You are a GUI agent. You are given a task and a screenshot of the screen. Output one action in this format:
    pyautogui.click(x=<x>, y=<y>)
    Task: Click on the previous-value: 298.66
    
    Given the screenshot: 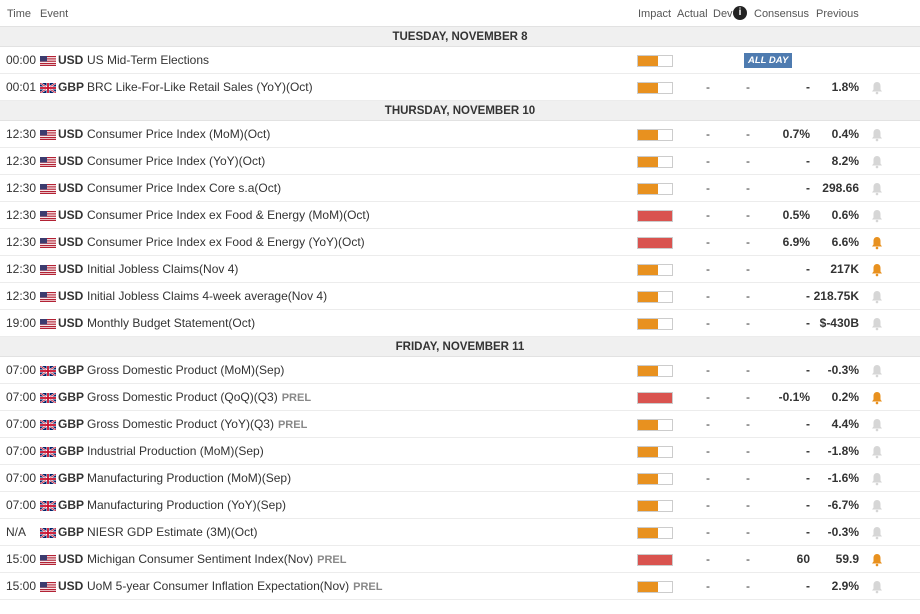 What is the action you would take?
    pyautogui.click(x=840, y=188)
    